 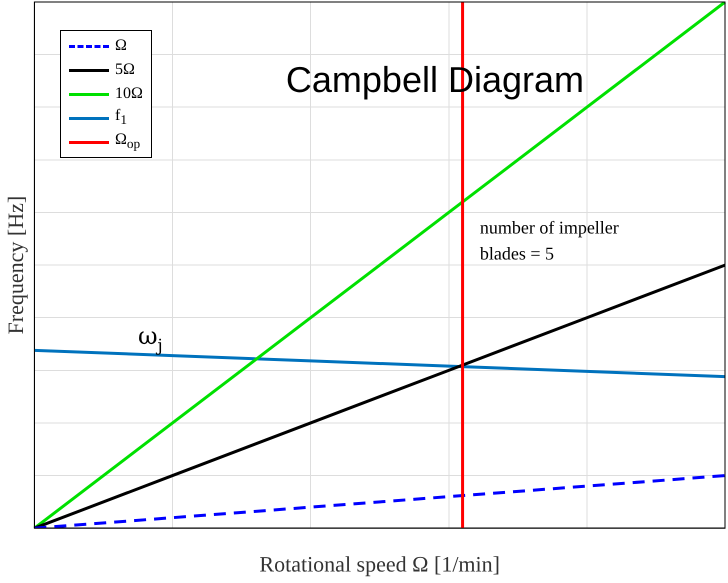 What do you see at coordinates (121, 46) in the screenshot?
I see `legend-label: Ω` at bounding box center [121, 46].